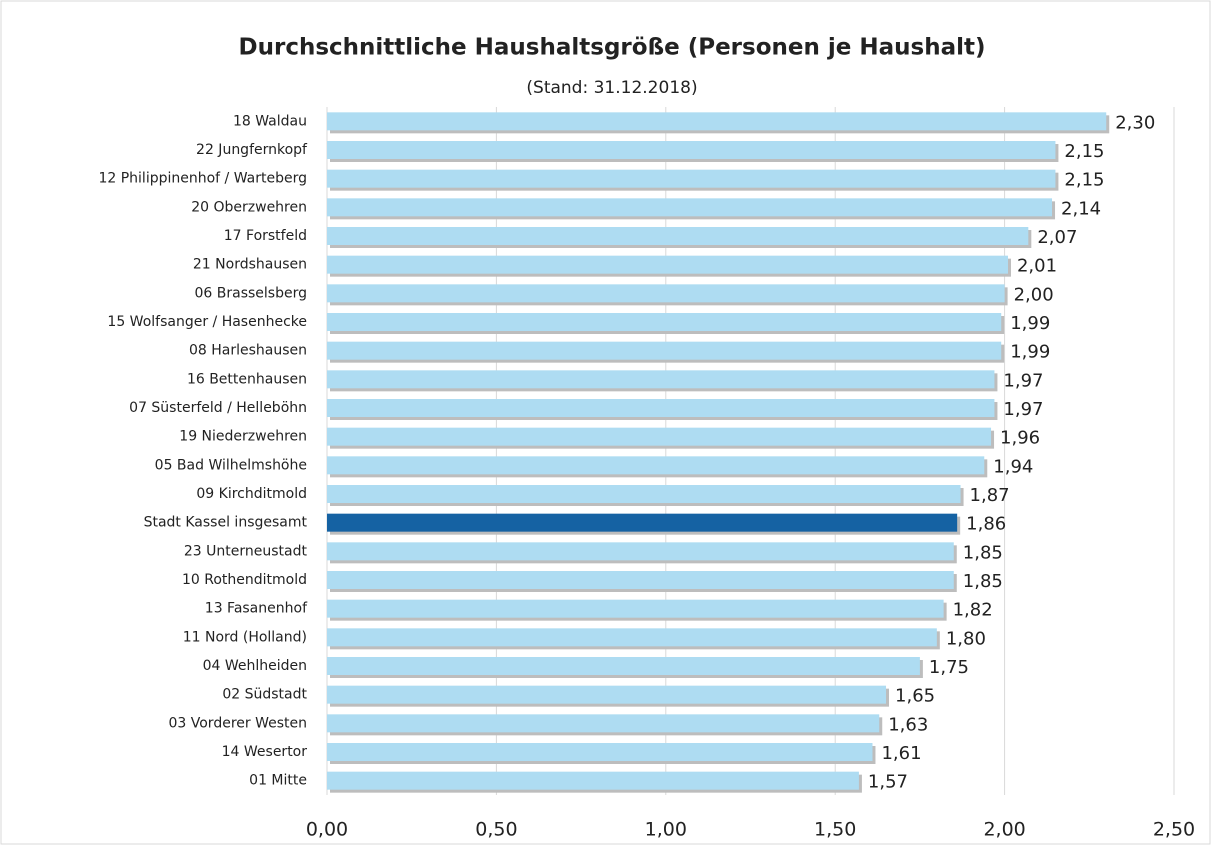 The image size is (1211, 845). Describe the element at coordinates (255, 666) in the screenshot. I see `y-tick-label: 04 Wehlheiden` at that location.